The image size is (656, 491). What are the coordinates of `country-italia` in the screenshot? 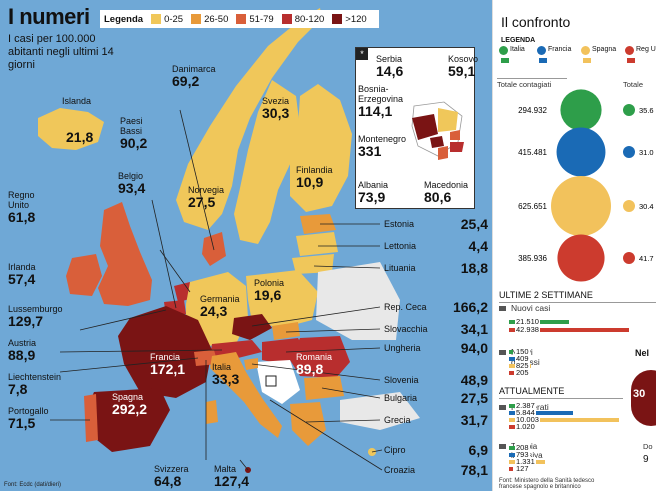 It's located at (246, 395).